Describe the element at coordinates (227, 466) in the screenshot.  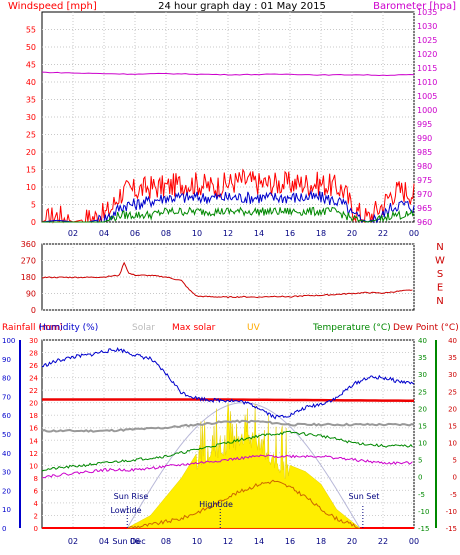
I see `series-line-dew-point` at that location.